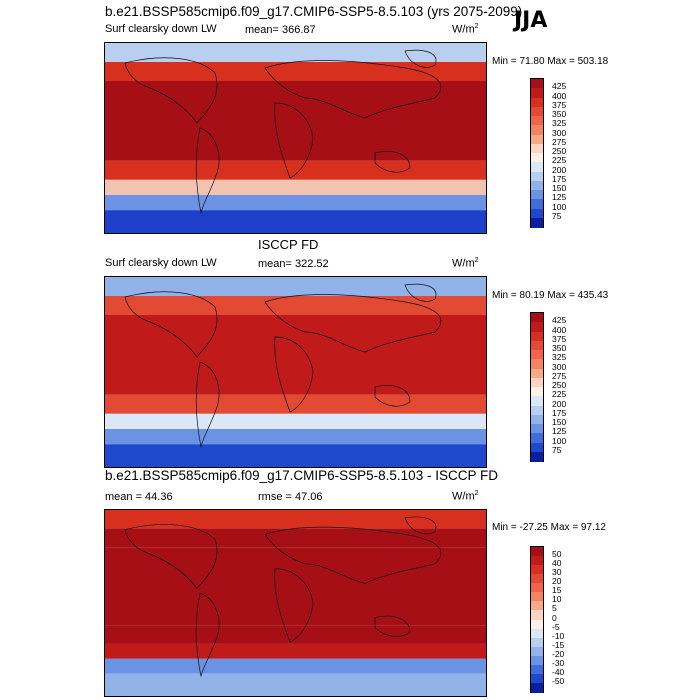 The image size is (700, 700). What do you see at coordinates (161, 263) in the screenshot?
I see `panel2-variable-label: Surf clearsky down LW` at bounding box center [161, 263].